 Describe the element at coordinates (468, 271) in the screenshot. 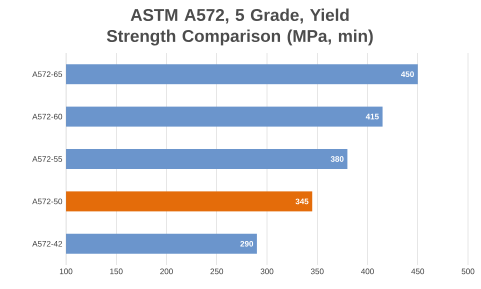

I see `x-tick-label: 500` at that location.